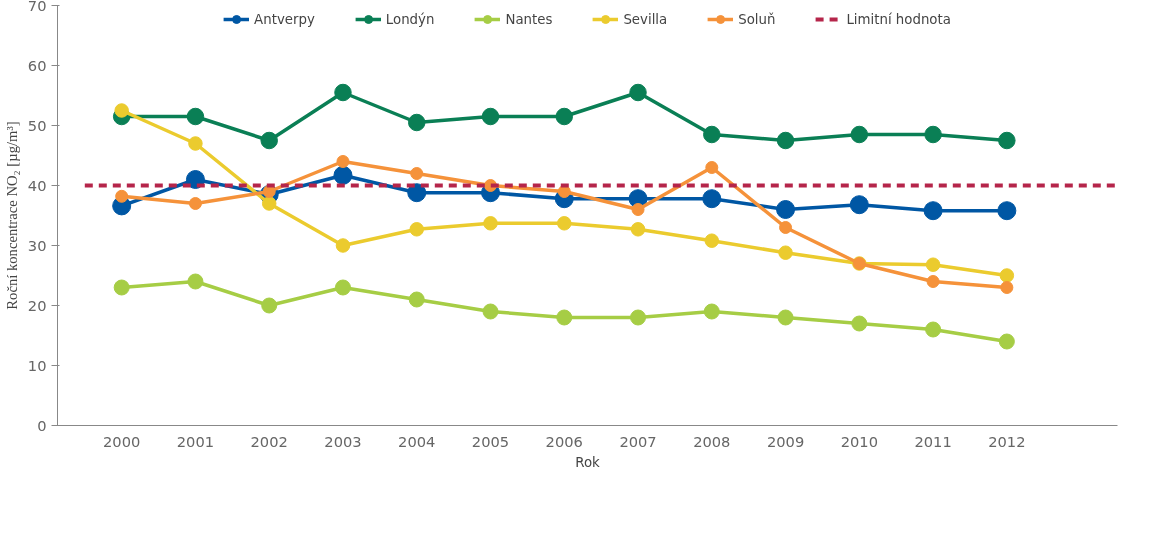 The width and height of the screenshot is (1160, 547). What do you see at coordinates (410, 19) in the screenshot?
I see `legend-label: Londýn` at bounding box center [410, 19].